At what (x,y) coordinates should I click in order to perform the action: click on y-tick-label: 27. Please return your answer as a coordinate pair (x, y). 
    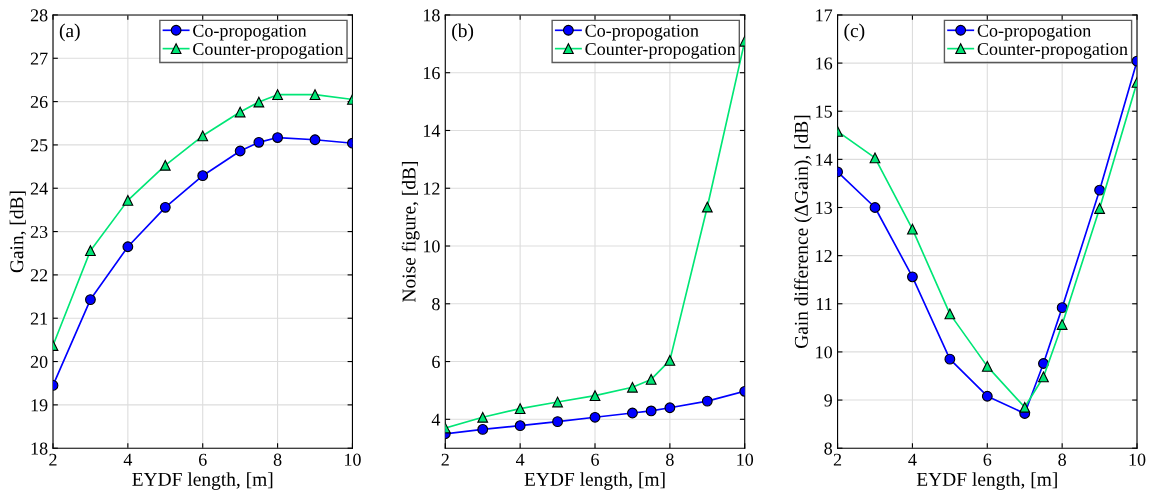
    Looking at the image, I should click on (39, 58).